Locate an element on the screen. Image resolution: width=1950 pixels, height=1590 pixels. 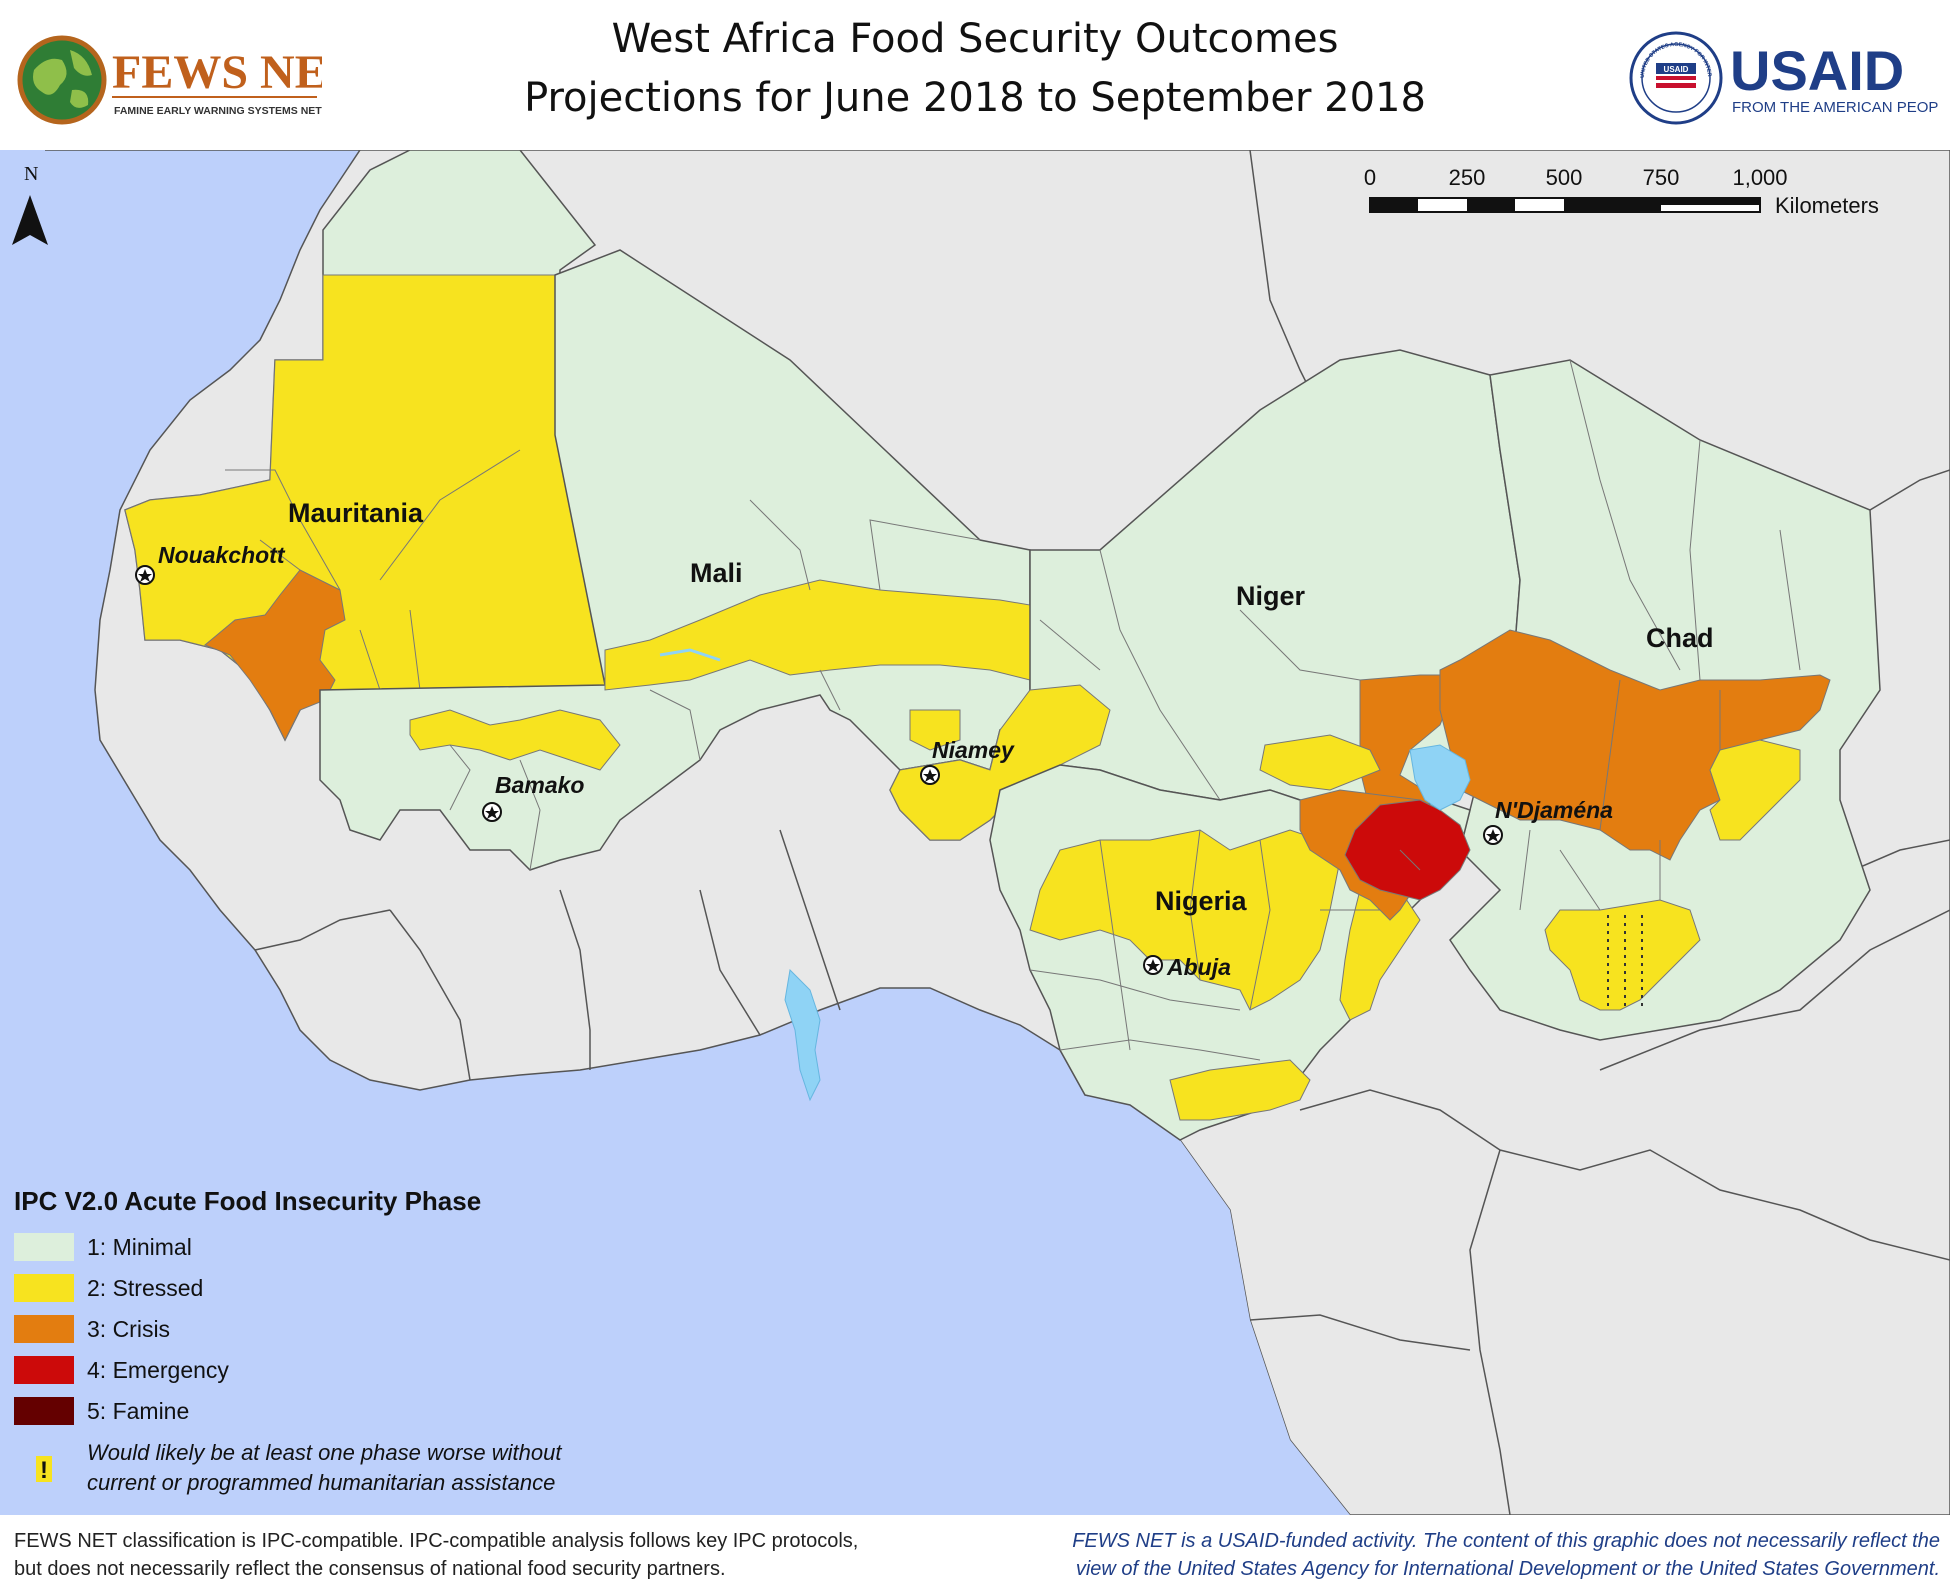
city-label-bamako: Bamako is located at coordinates (539, 785).